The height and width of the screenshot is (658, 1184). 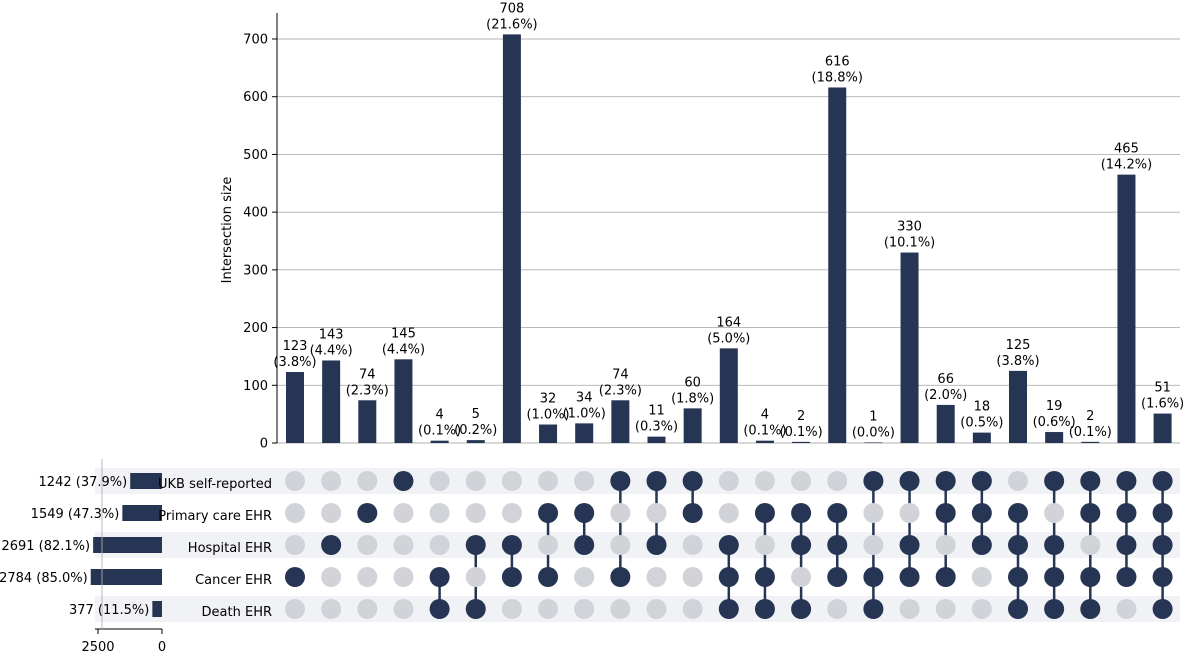 What do you see at coordinates (123, 557) in the screenshot?
I see `set-size-axis: 2500 0` at bounding box center [123, 557].